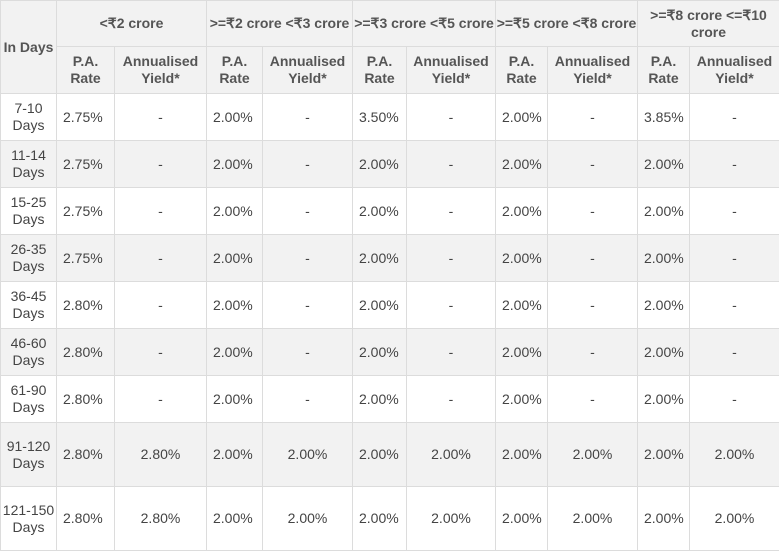  What do you see at coordinates (566, 23) in the screenshot?
I see `group-header: >=₹5 crore <₹8 crore` at bounding box center [566, 23].